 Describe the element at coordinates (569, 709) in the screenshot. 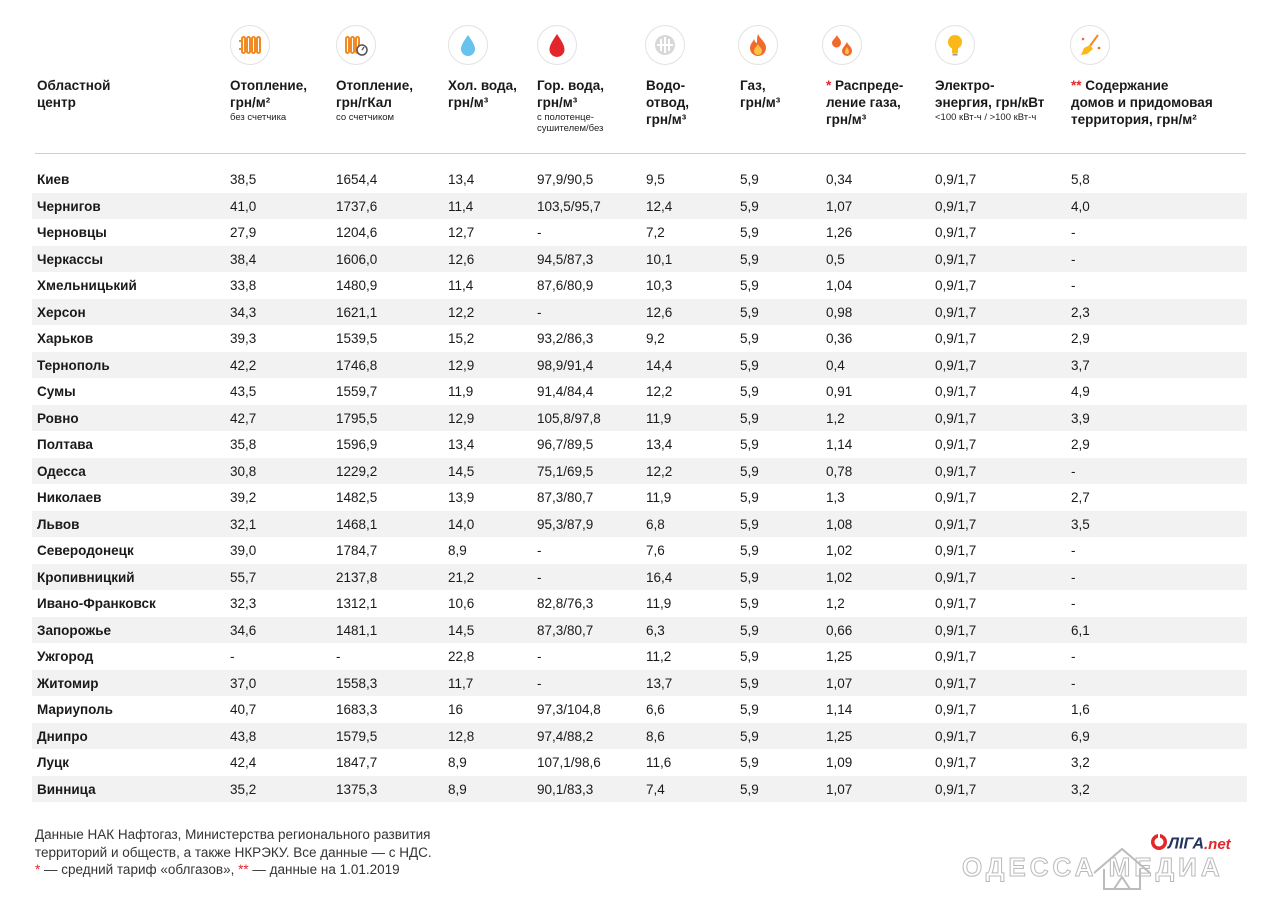

I see `hot-water-cell: 97,3/104,8` at that location.